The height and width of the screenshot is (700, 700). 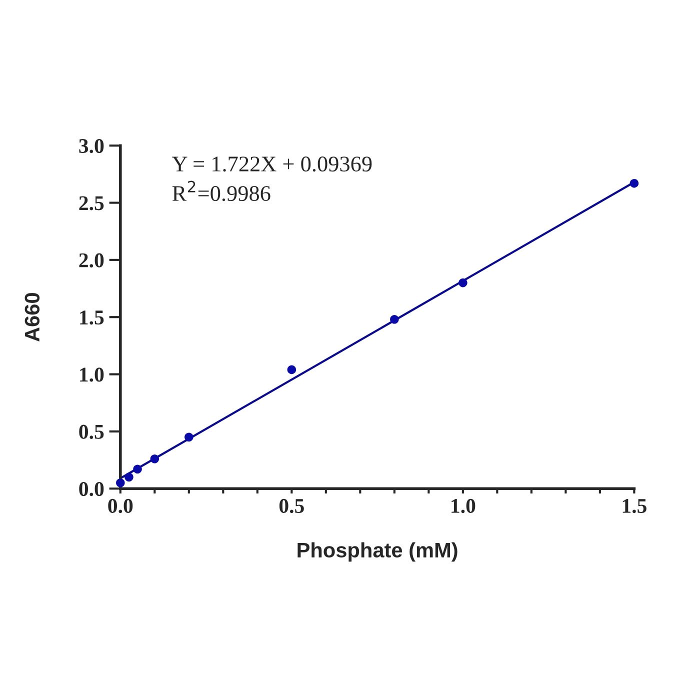 I want to click on annotation: Y = 1.722X + 0.09369, so click(x=272, y=164).